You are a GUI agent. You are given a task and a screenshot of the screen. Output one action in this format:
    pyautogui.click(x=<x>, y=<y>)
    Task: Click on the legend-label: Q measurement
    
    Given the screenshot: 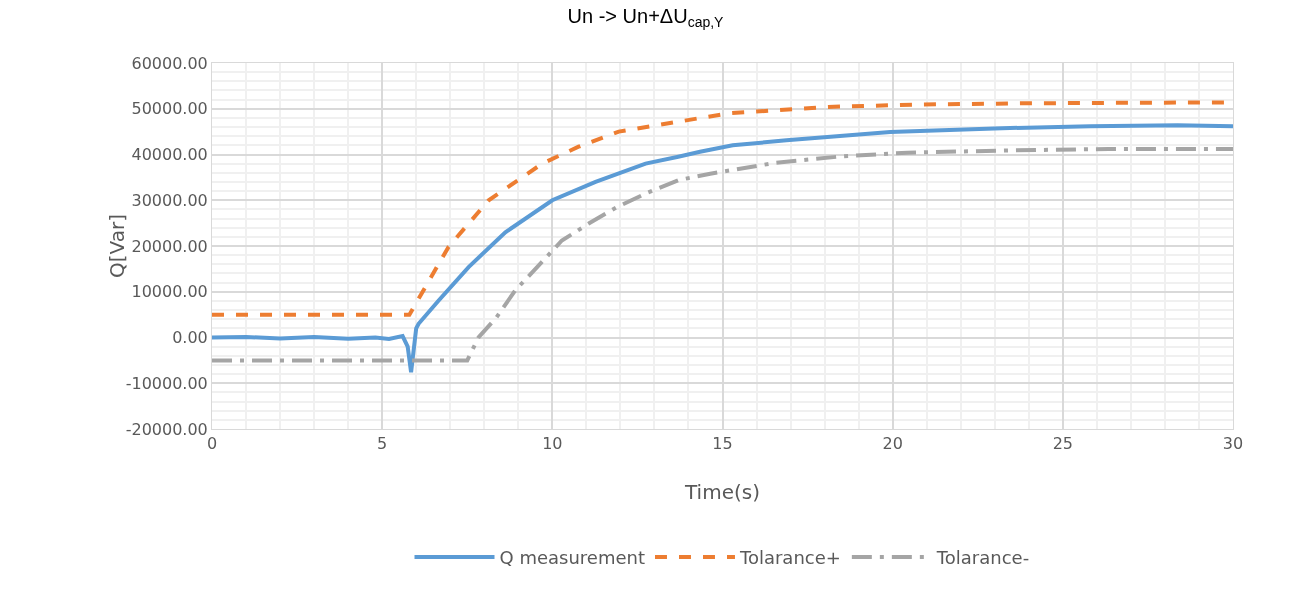 What is the action you would take?
    pyautogui.click(x=572, y=558)
    